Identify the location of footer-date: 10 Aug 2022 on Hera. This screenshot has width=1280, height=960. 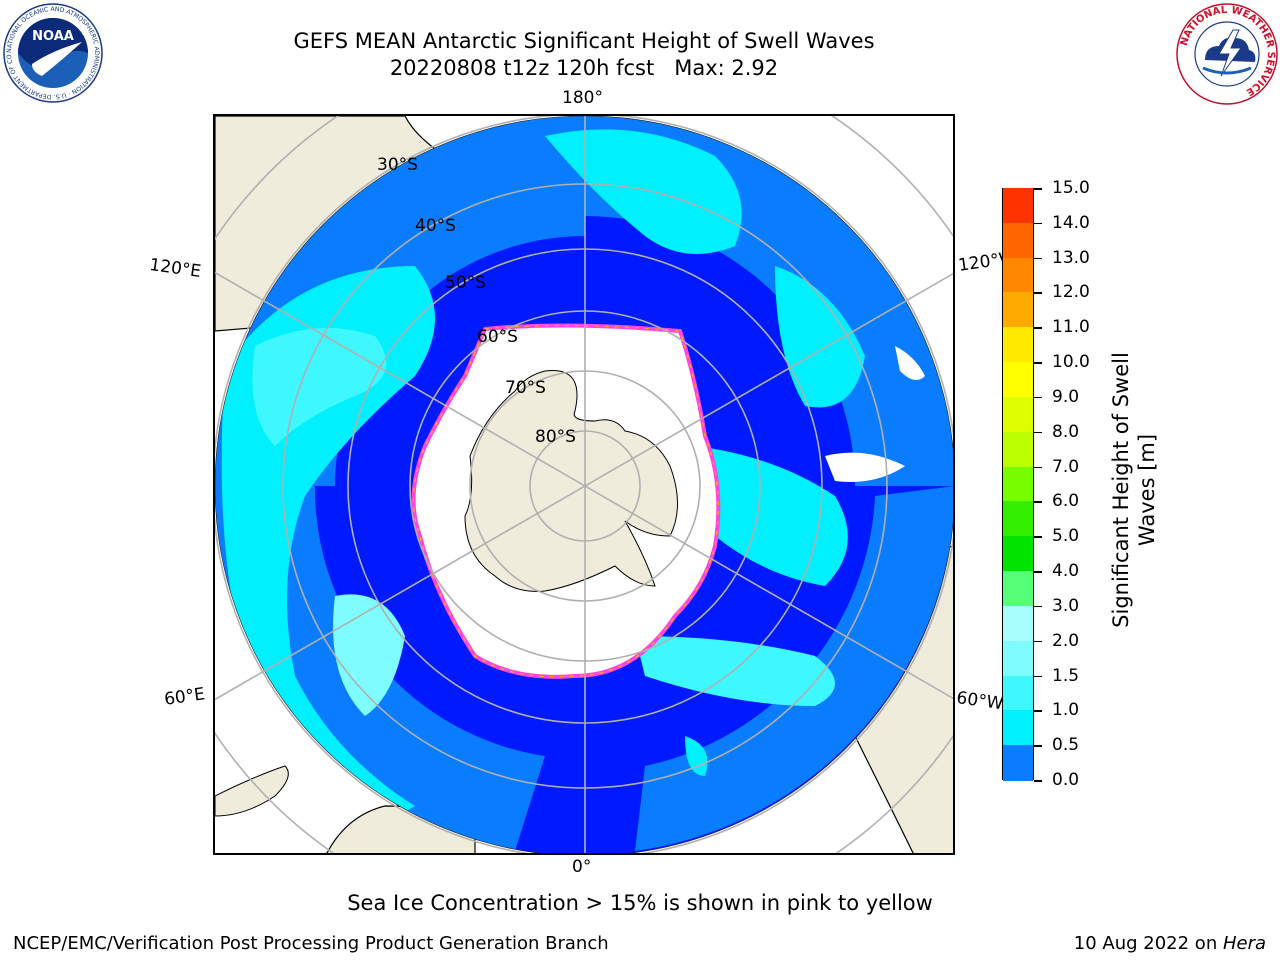
(1170, 943).